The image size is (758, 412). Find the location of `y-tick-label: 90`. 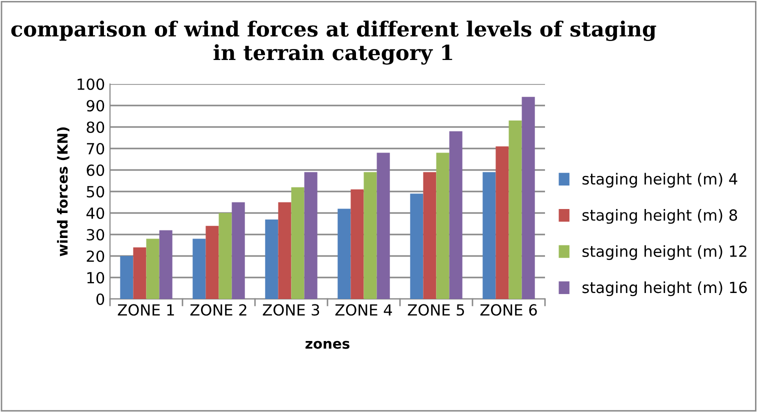

y-tick-label: 90 is located at coordinates (95, 106).